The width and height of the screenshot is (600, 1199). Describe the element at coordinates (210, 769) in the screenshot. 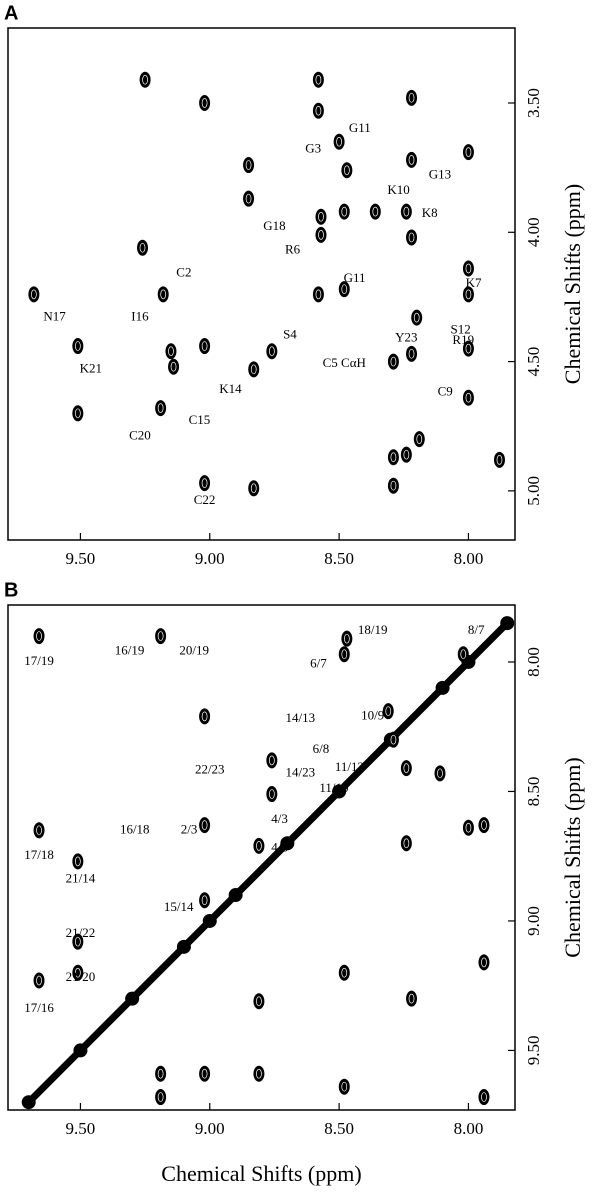

I see `annotation: 22/23` at that location.